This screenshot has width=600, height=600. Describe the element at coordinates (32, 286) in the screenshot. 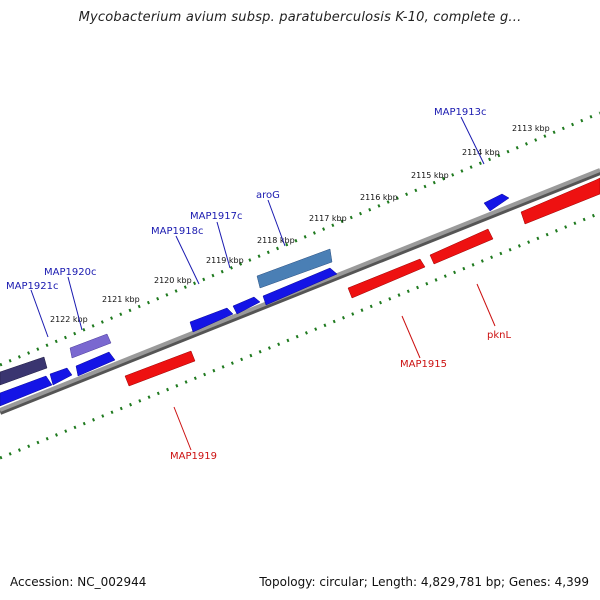

I see `gene-label-MAP1921c: MAP1921c` at that location.